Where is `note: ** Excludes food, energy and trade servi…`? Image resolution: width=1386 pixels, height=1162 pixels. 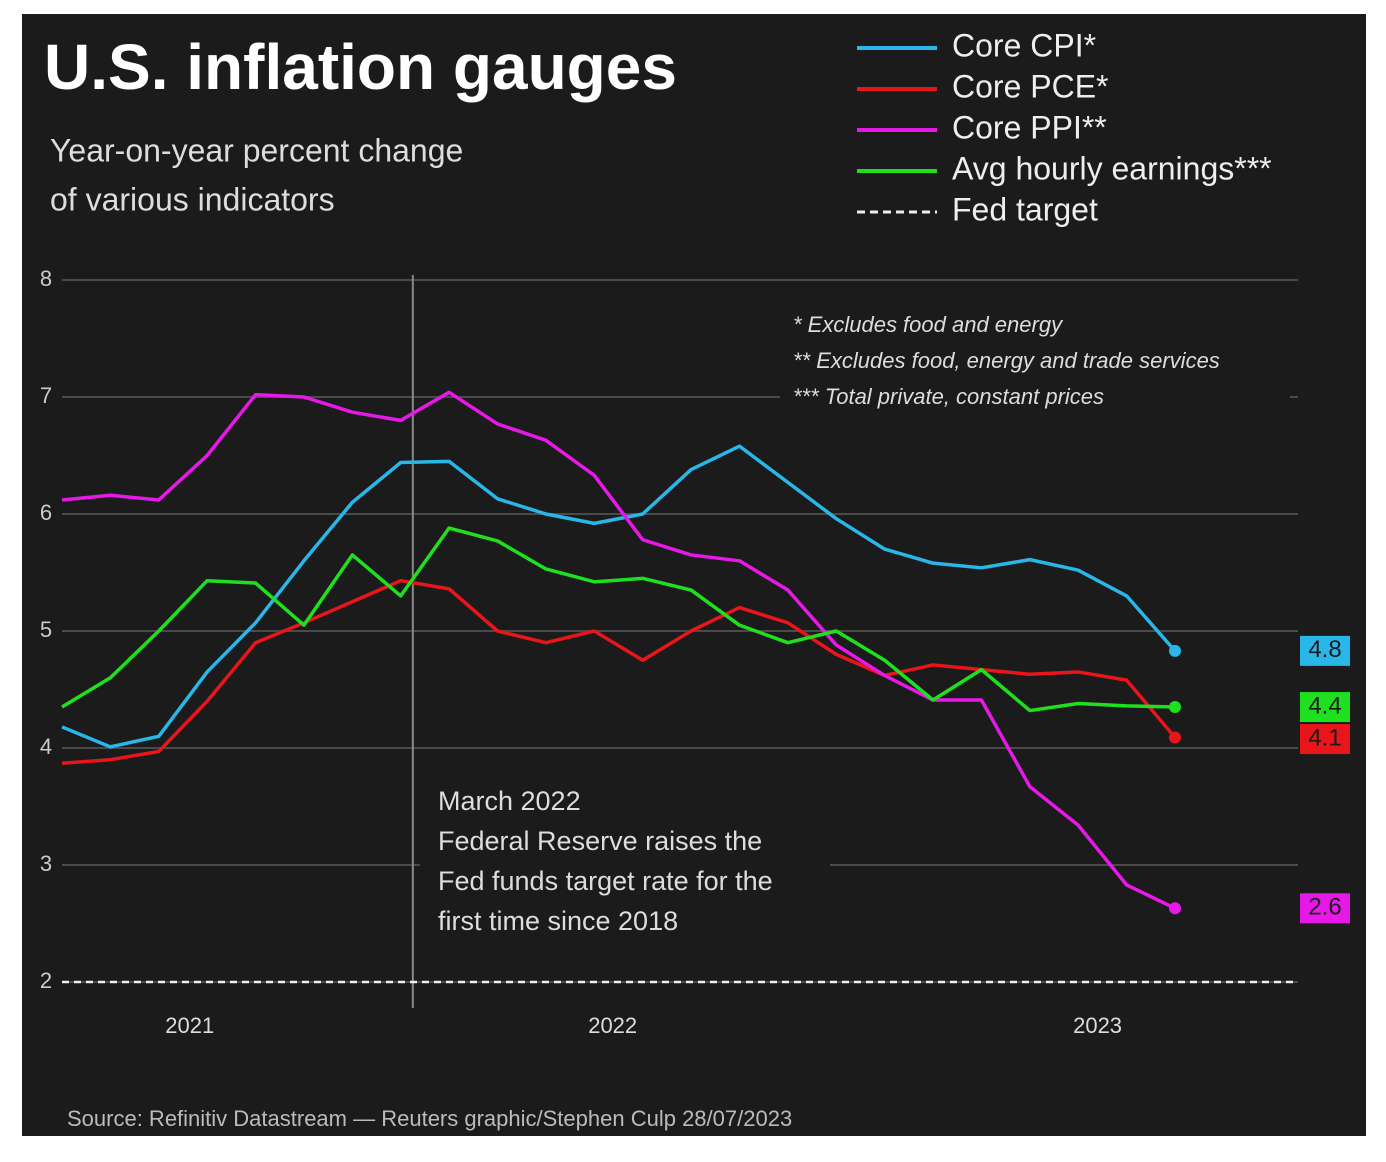
note: ** Excludes food, energy and trade servi… is located at coordinates (1006, 360).